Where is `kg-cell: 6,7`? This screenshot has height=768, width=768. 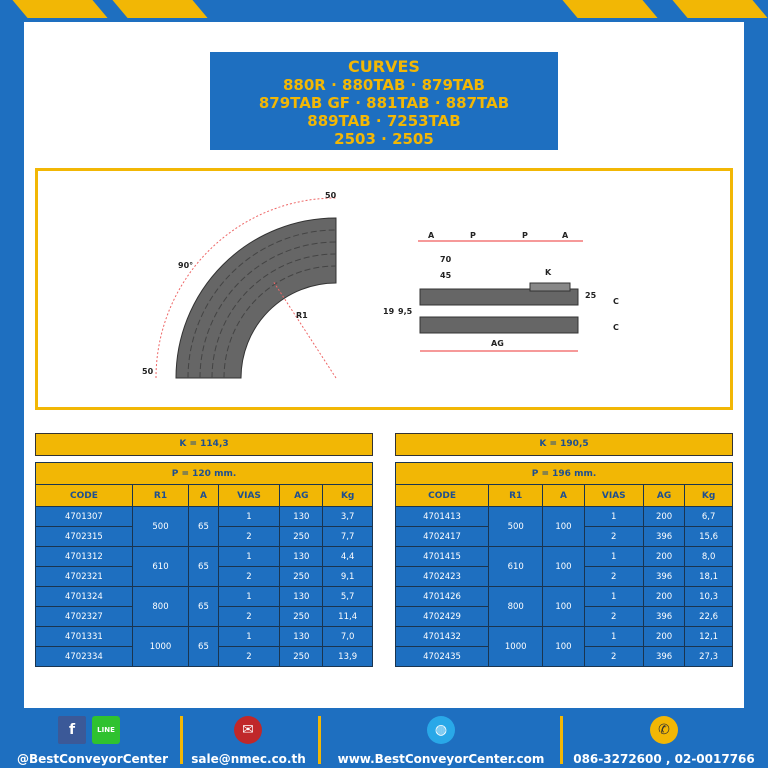 kg-cell: 6,7 is located at coordinates (708, 516).